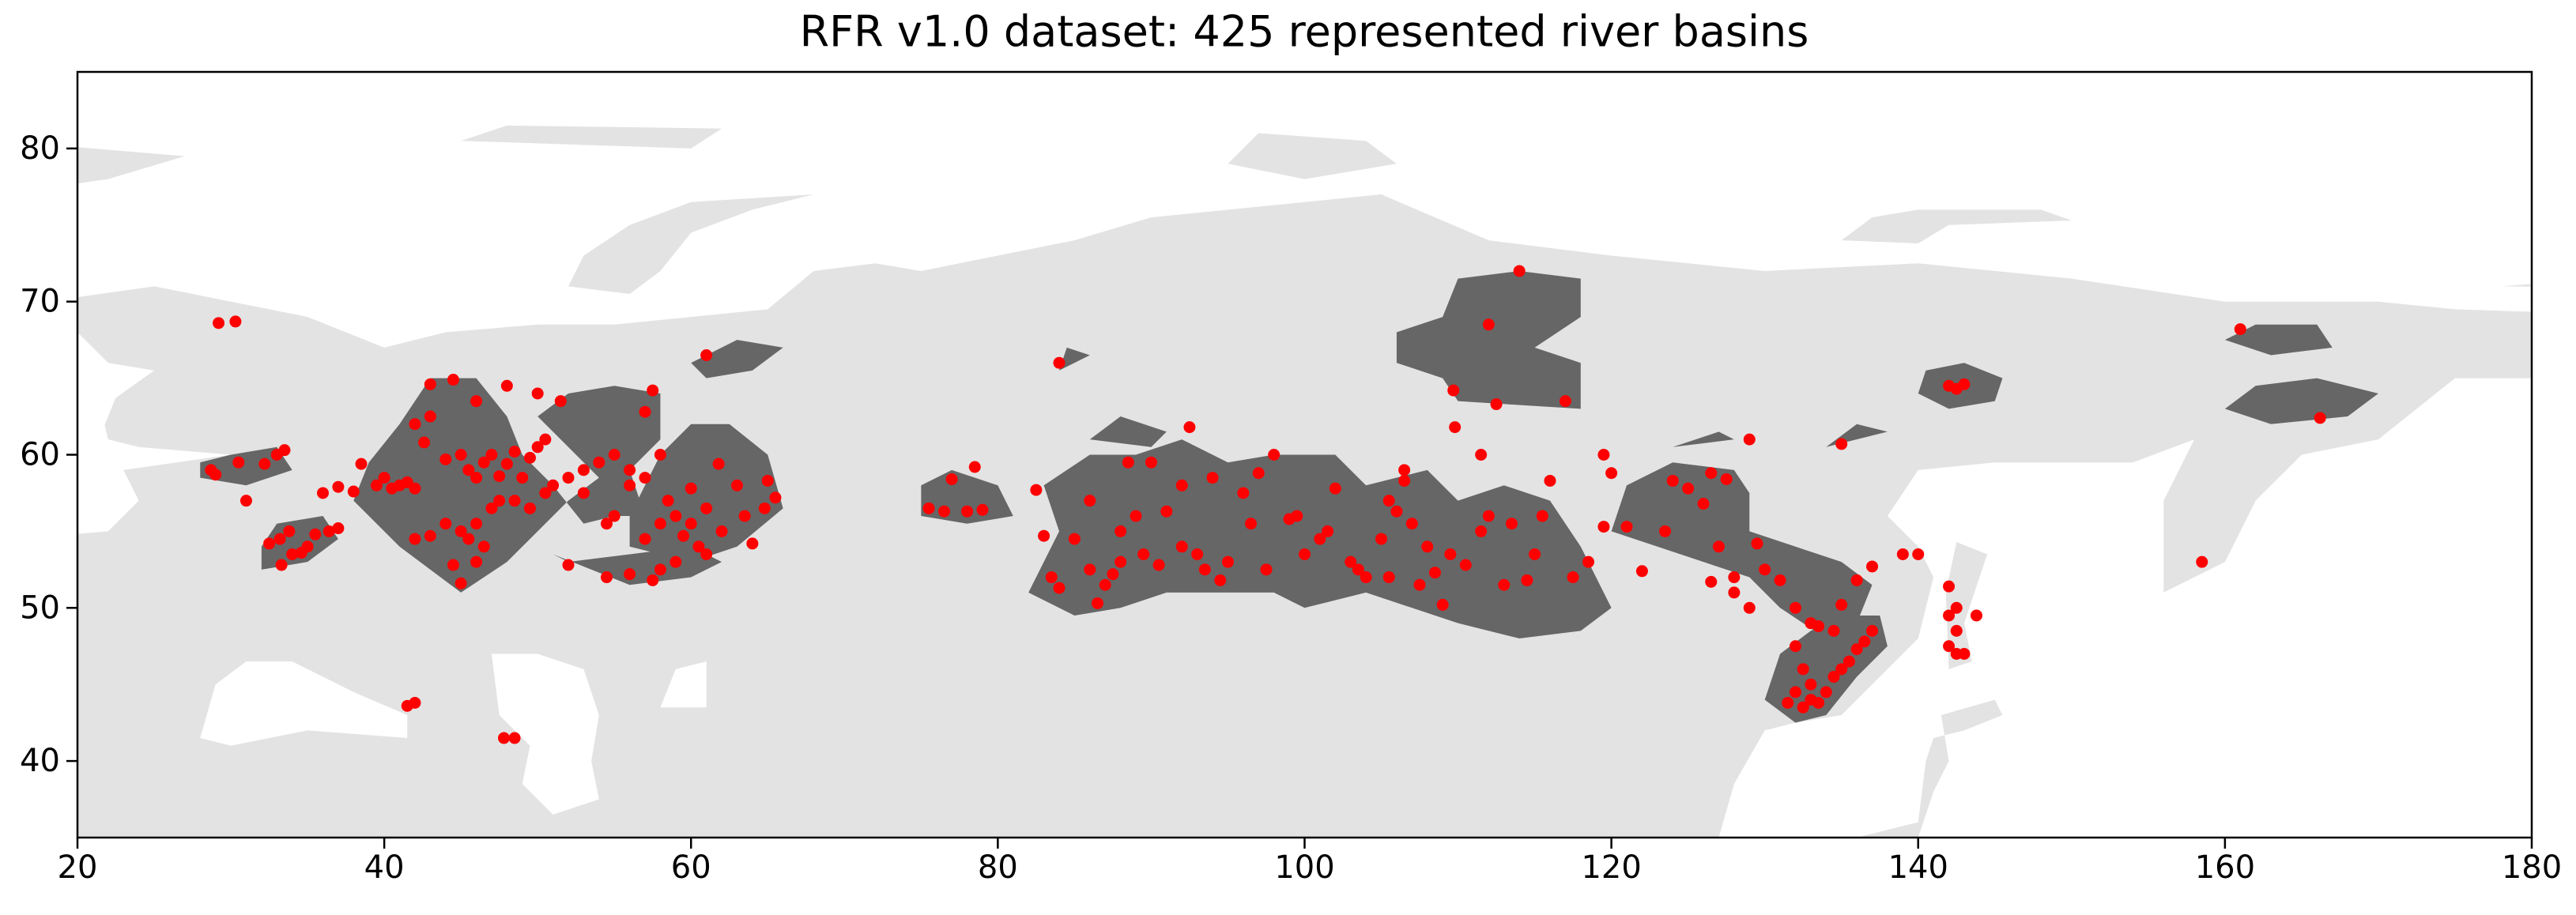 The image size is (2576, 915). What do you see at coordinates (545, 734) in the screenshot?
I see `sea` at bounding box center [545, 734].